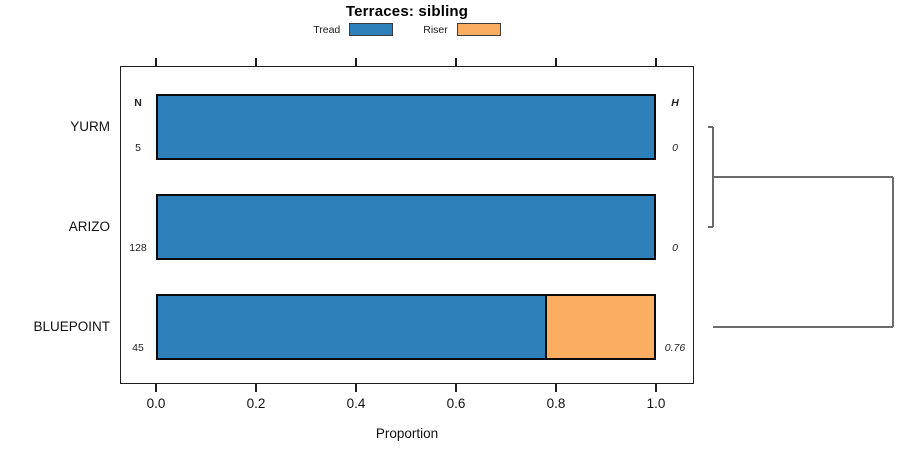 Image resolution: width=900 pixels, height=460 pixels. Describe the element at coordinates (138, 348) in the screenshot. I see `n-value: 45` at that location.